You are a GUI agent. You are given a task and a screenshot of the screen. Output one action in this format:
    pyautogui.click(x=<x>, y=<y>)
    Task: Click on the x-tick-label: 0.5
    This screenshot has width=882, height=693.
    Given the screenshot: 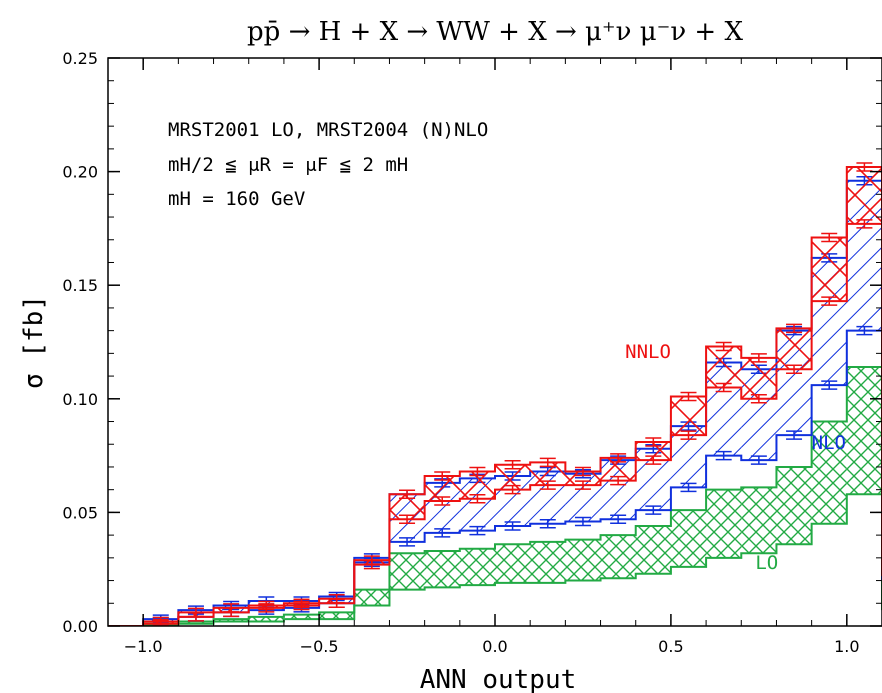 What is the action you would take?
    pyautogui.click(x=670, y=646)
    